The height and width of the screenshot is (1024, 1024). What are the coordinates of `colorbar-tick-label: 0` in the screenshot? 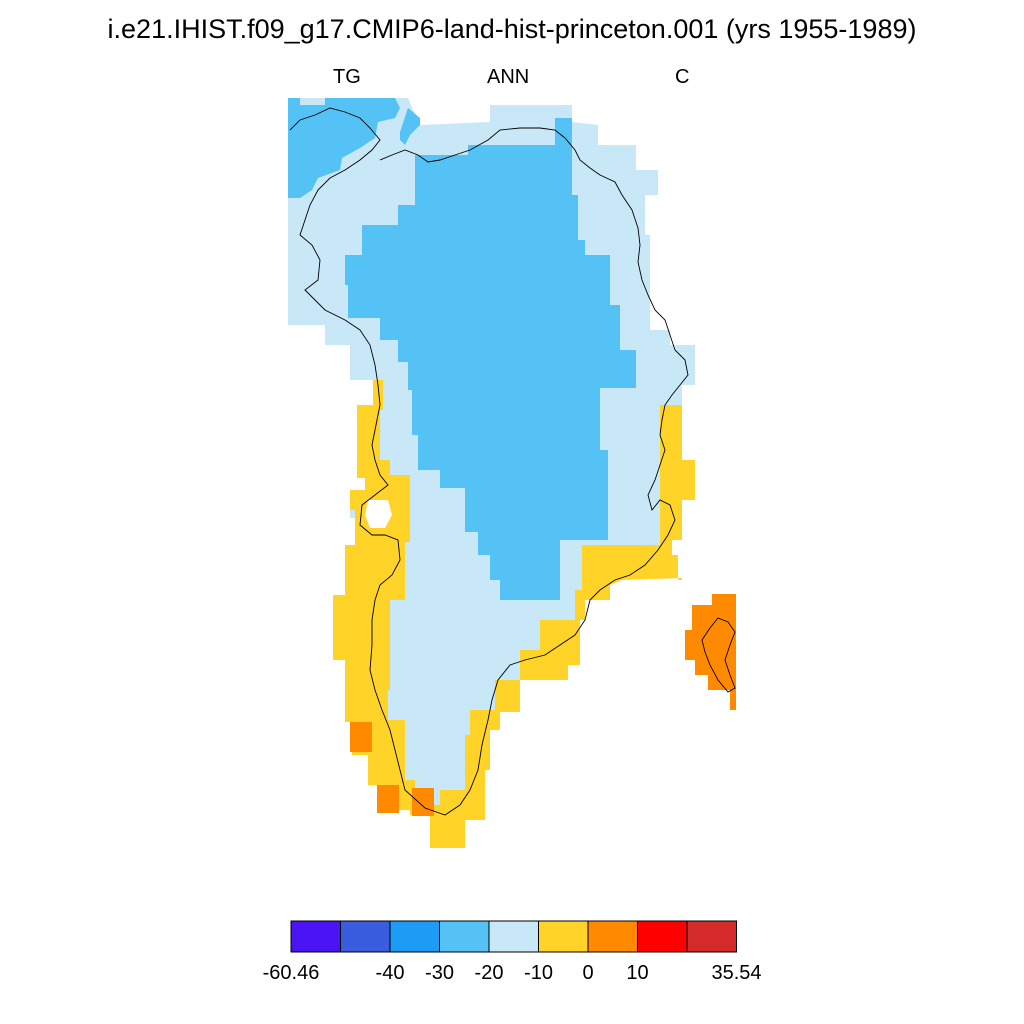 It's located at (587, 973).